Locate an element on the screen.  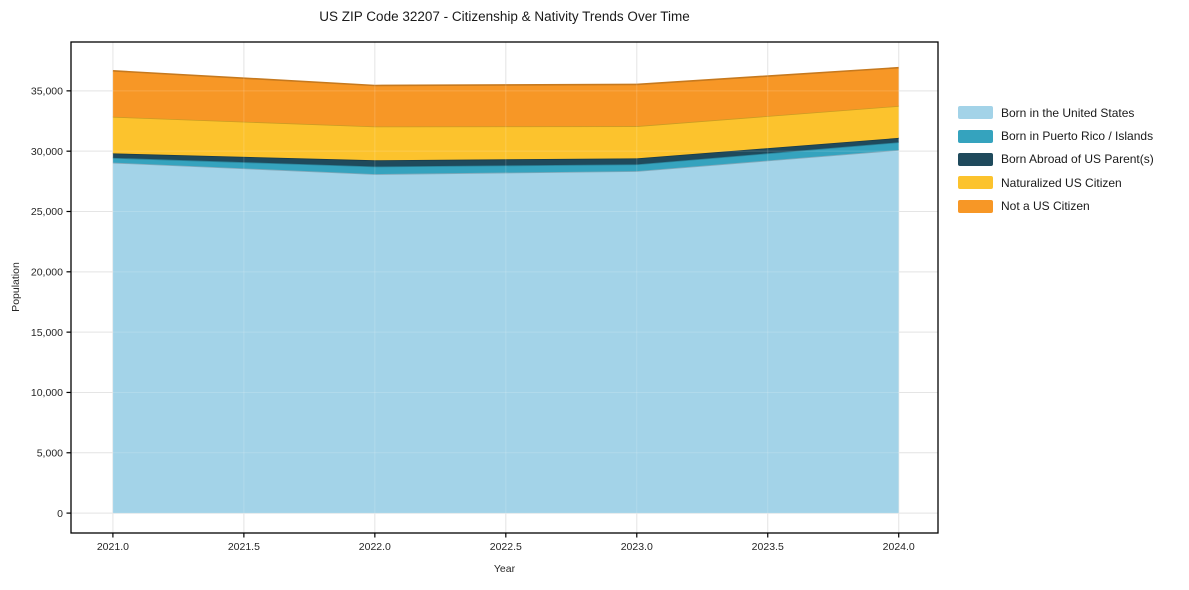
legend-item: Born in the United States is located at coordinates (1056, 112).